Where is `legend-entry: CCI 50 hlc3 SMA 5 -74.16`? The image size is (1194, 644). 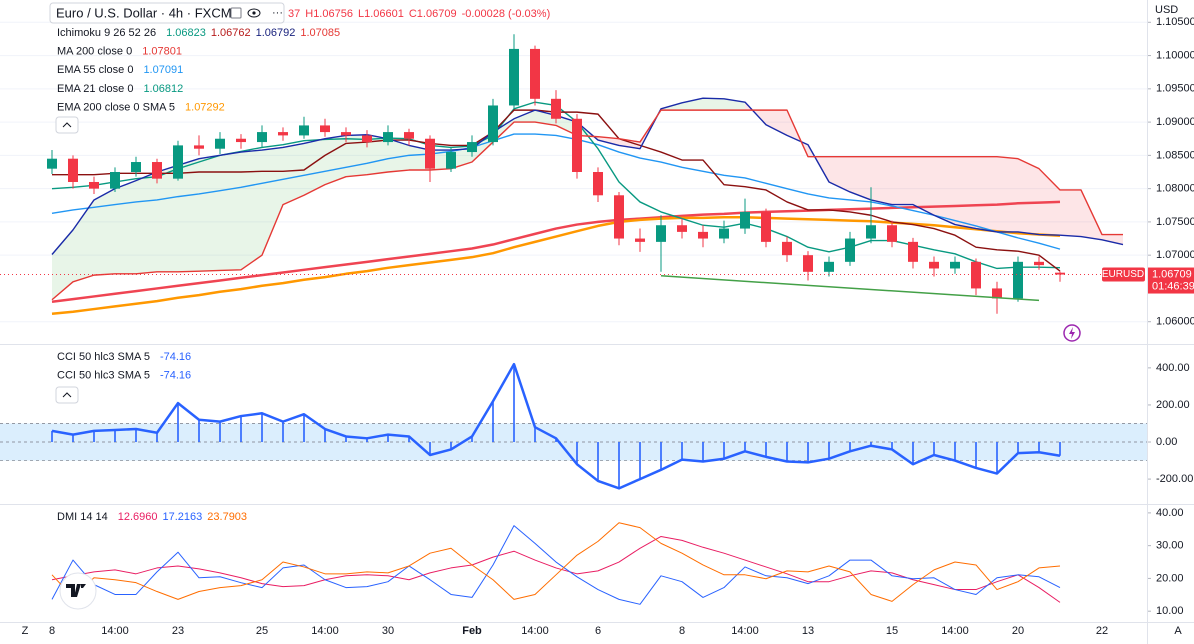 legend-entry: CCI 50 hlc3 SMA 5 -74.16 is located at coordinates (124, 357).